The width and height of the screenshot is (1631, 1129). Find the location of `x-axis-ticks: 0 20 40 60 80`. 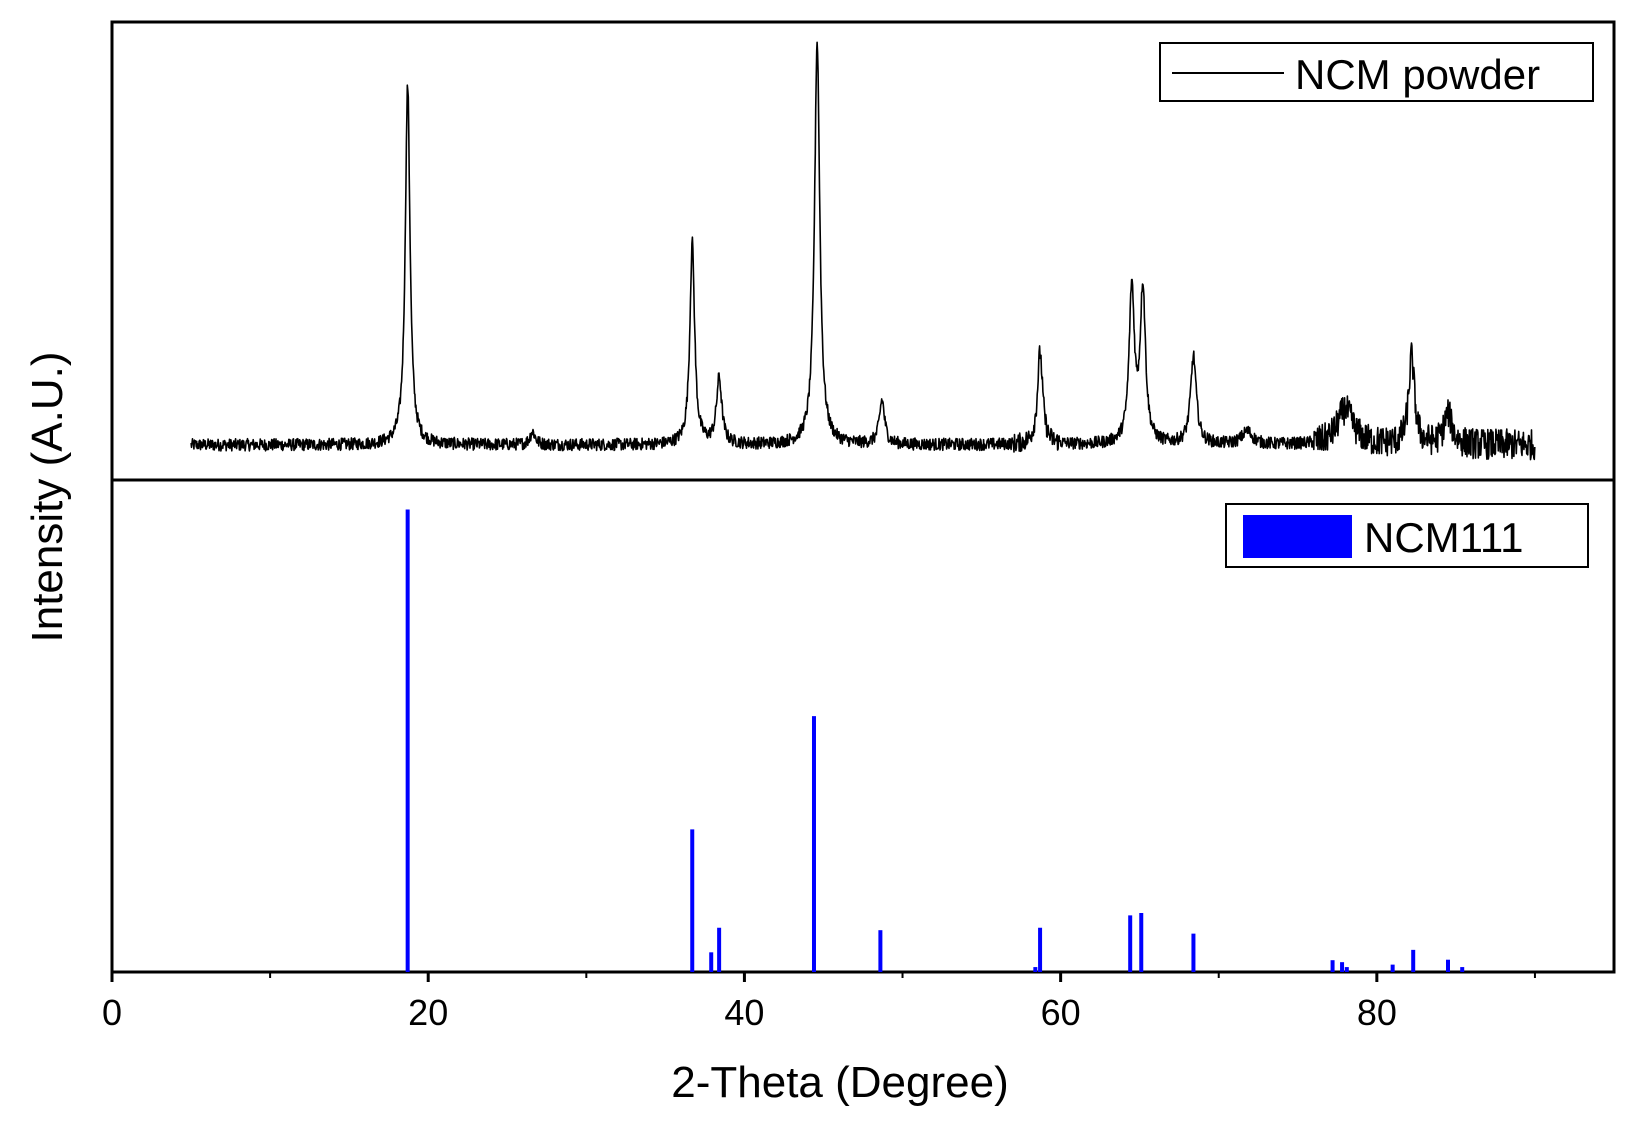

x-axis-ticks: 0 20 40 60 80 is located at coordinates (819, 1002).